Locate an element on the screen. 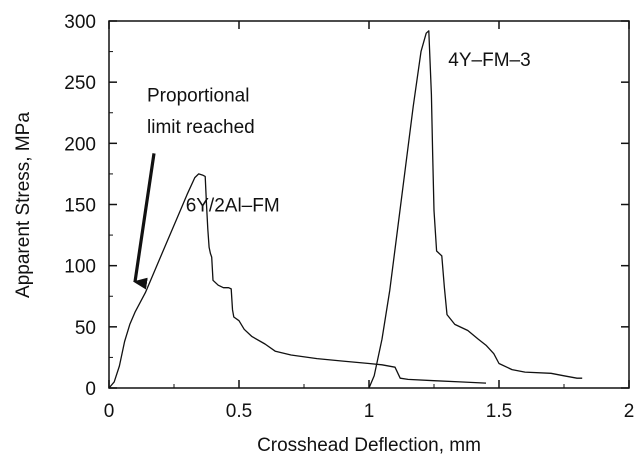  y-tick-label: 200 is located at coordinates (80, 144).